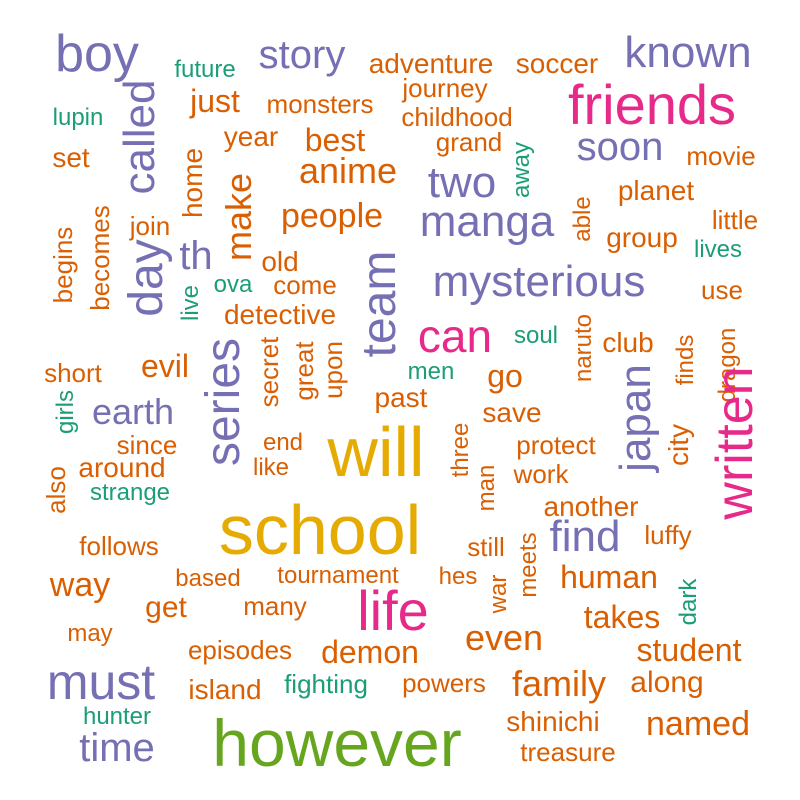 This screenshot has width=800, height=800. Describe the element at coordinates (225, 689) in the screenshot. I see `word-island: island` at that location.